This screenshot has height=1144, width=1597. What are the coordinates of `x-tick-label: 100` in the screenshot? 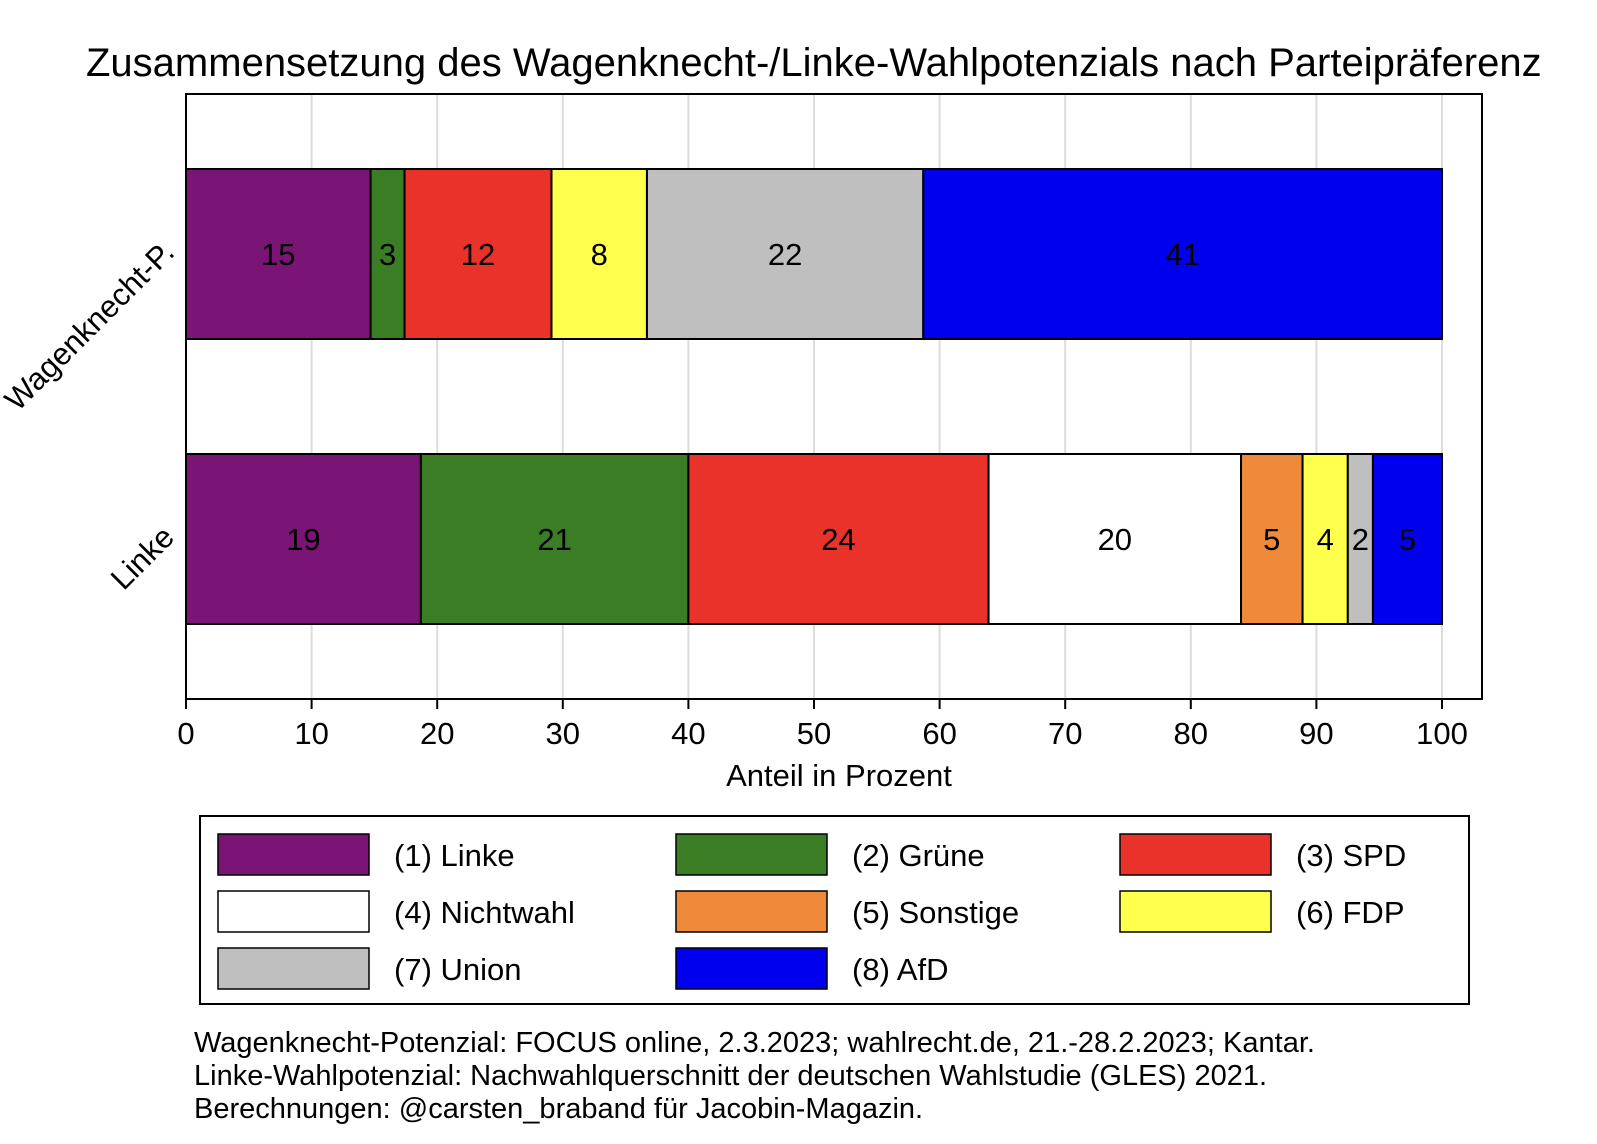 It's located at (1442, 733).